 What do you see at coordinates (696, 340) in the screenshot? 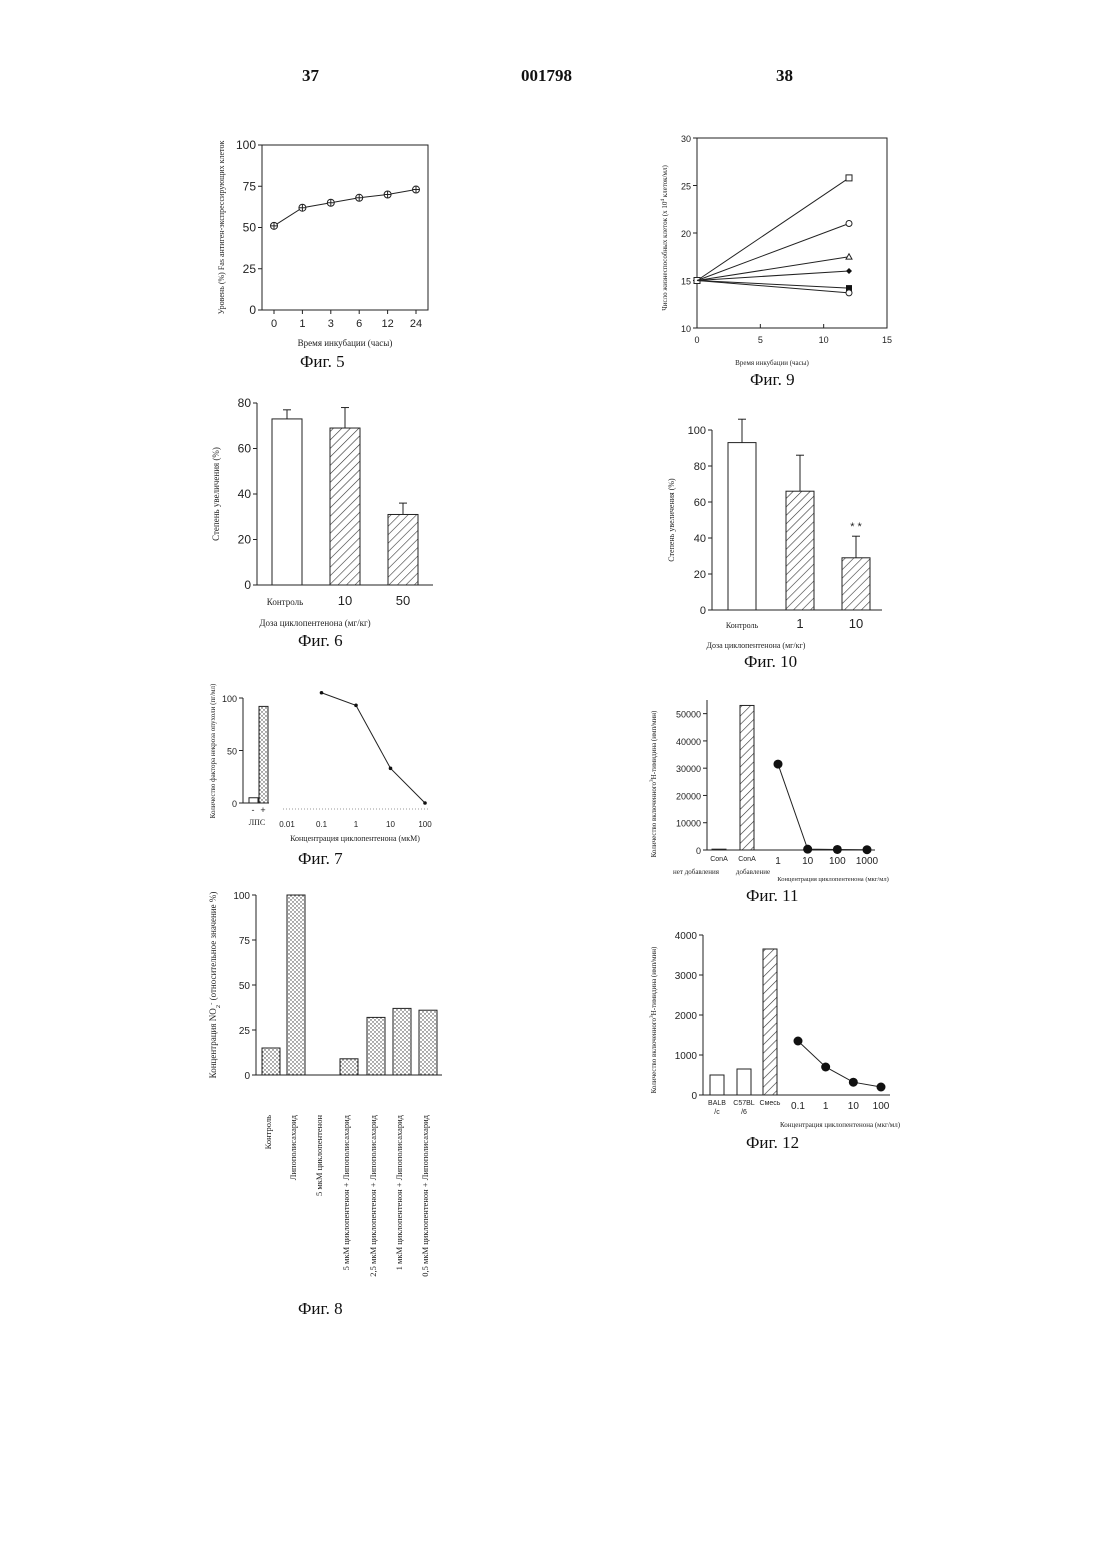
I see `fig9-x-tick-label: 0` at bounding box center [696, 340].